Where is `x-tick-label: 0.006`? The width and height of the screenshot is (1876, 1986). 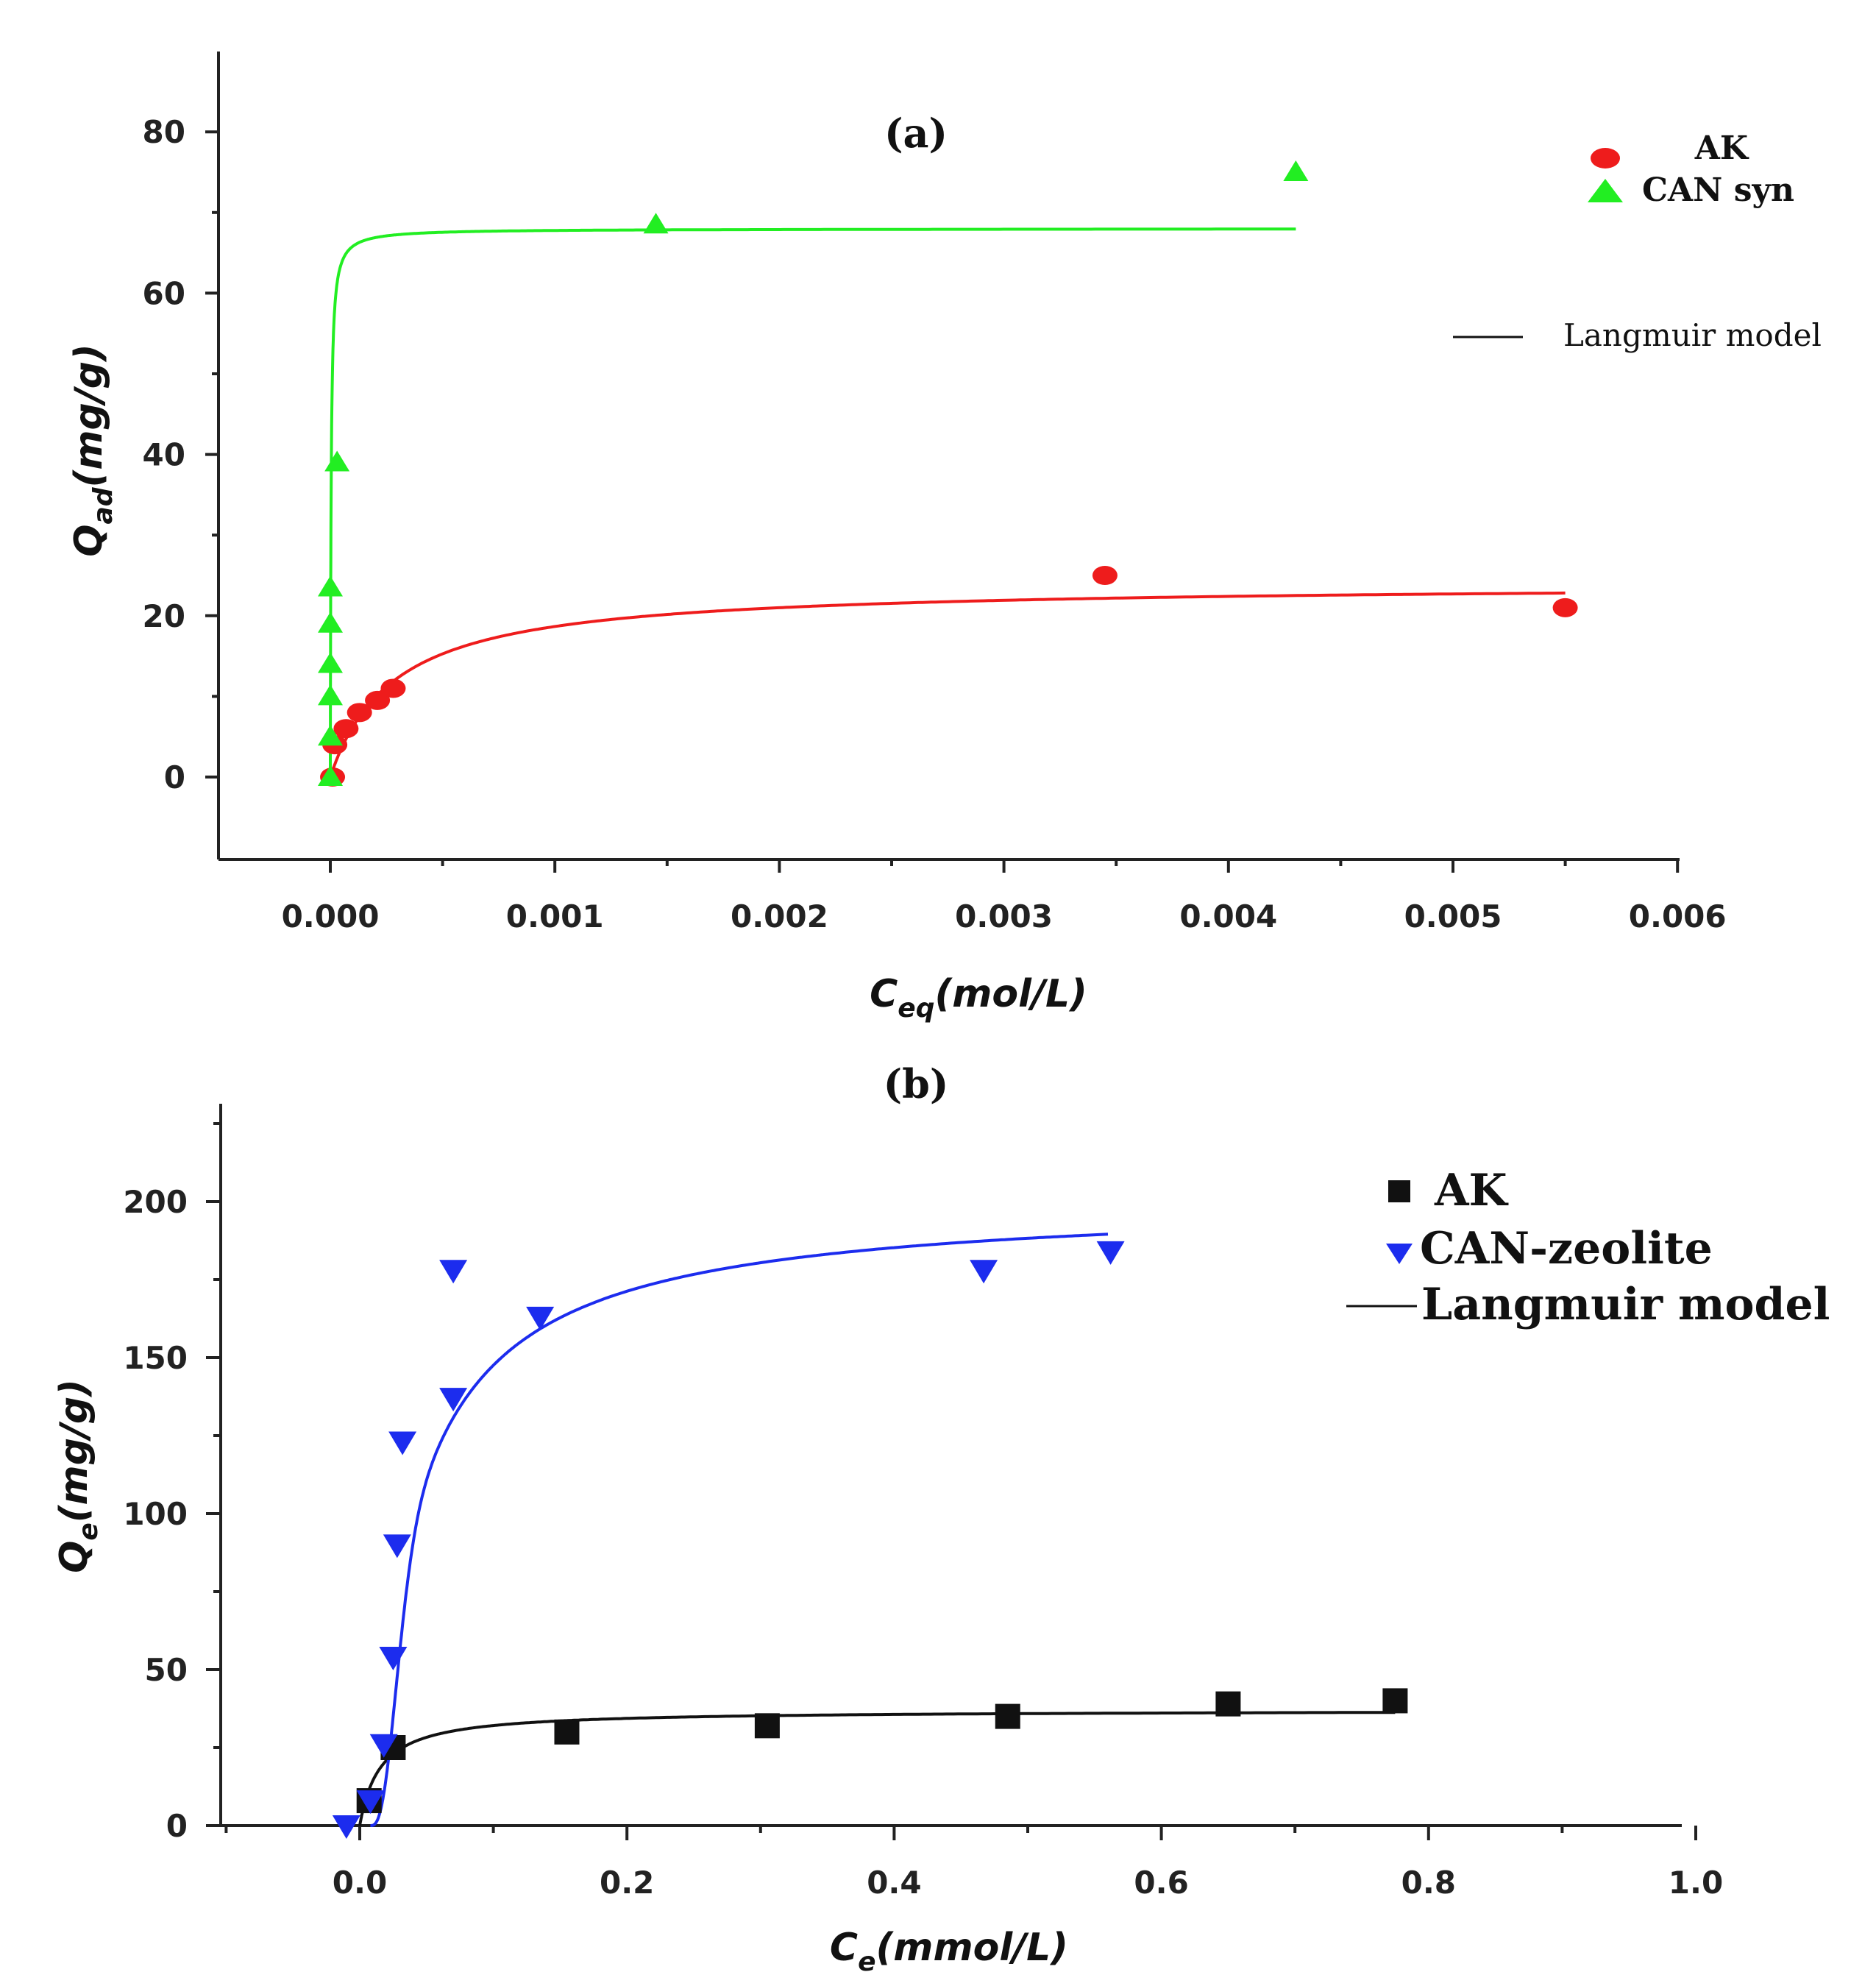
x-tick-label: 0.006 is located at coordinates (1678, 916).